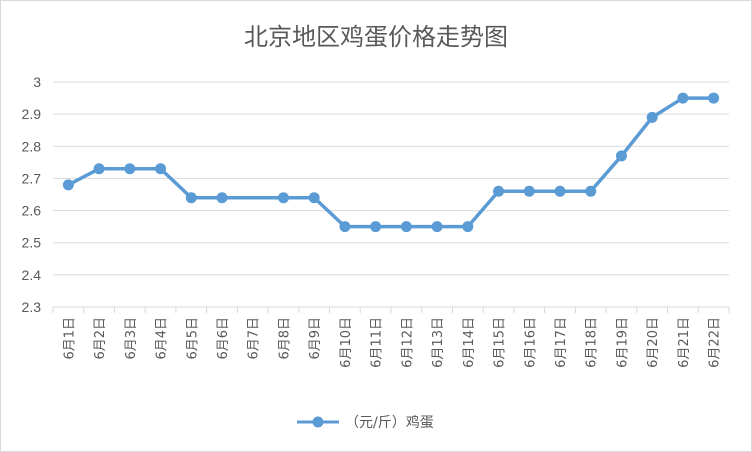 This screenshot has height=452, width=752. What do you see at coordinates (32, 194) in the screenshot?
I see `y-axis-ticks: 2.3 2.4 2.5 2.6 2.7 2.8 2.9 3` at bounding box center [32, 194].